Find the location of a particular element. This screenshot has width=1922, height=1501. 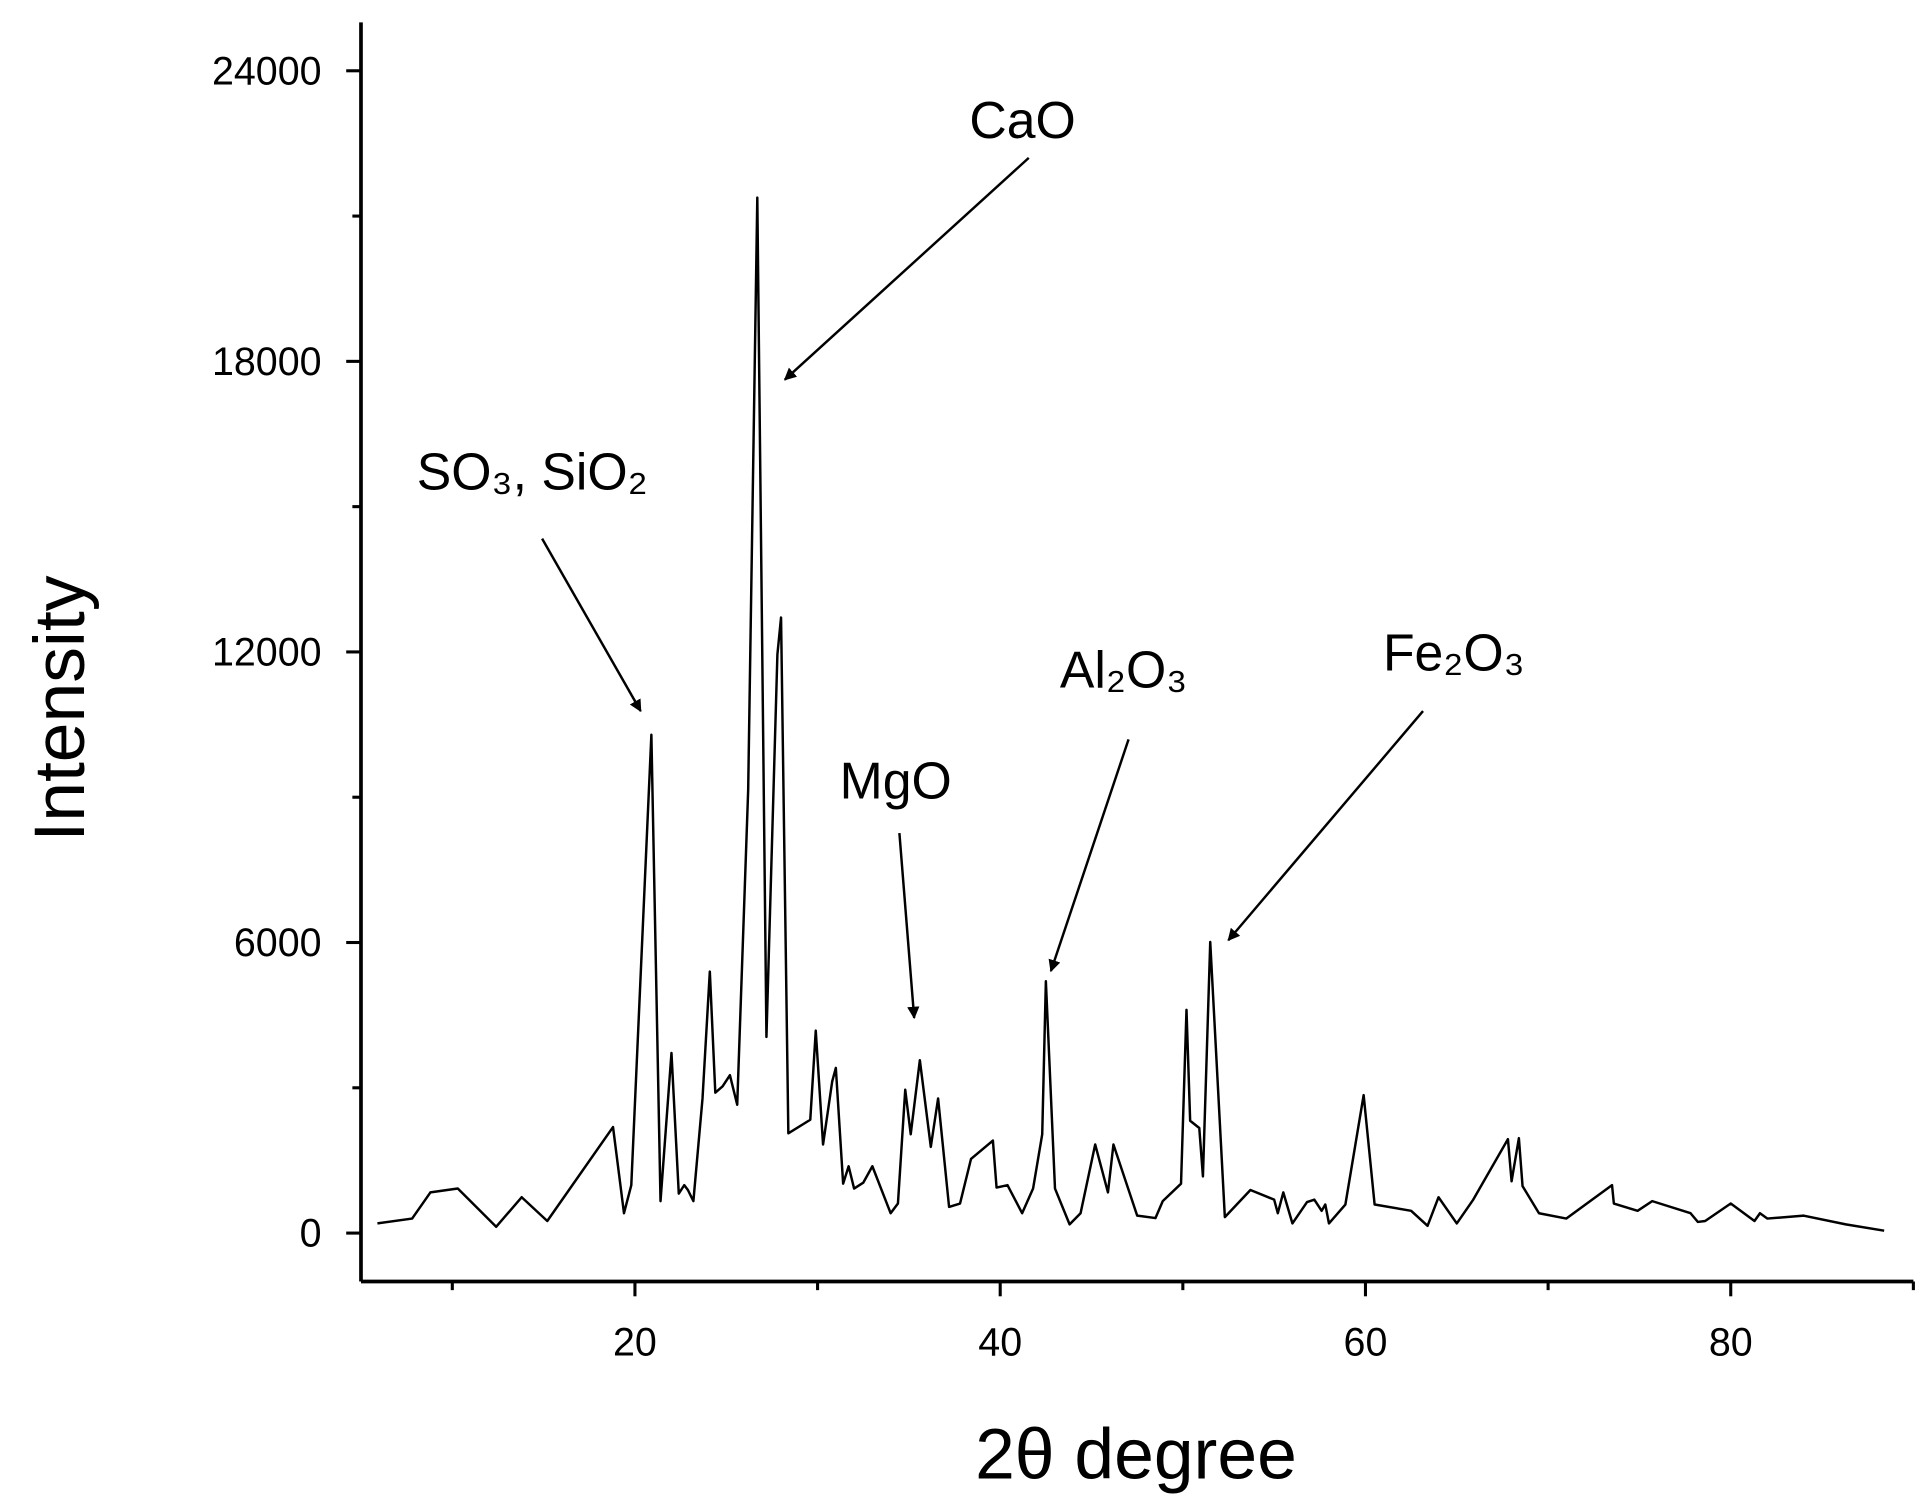

y-tick-label: 24000 is located at coordinates (267, 71).